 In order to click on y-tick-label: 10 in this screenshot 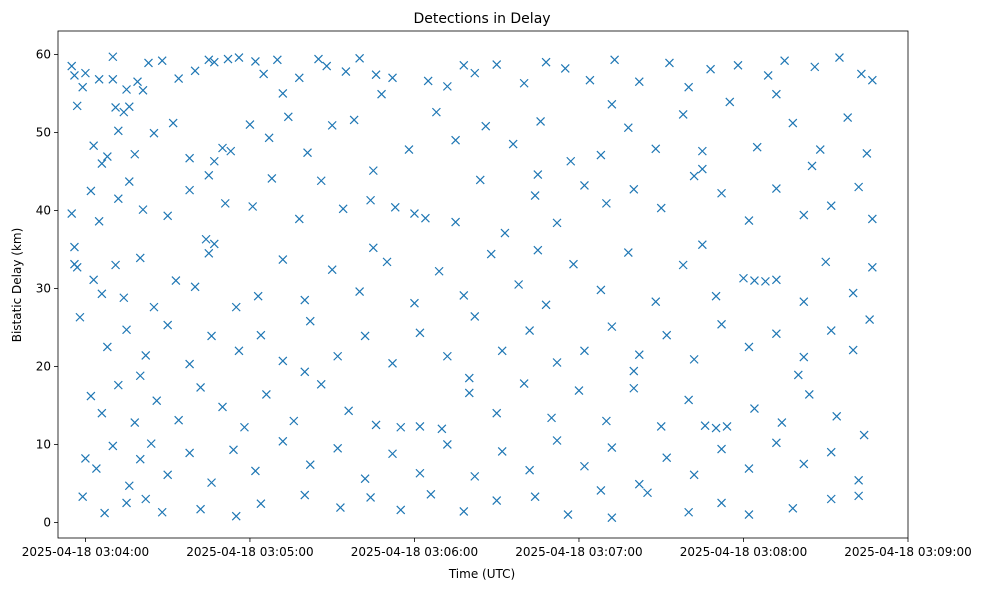, I will do `click(43, 444)`.